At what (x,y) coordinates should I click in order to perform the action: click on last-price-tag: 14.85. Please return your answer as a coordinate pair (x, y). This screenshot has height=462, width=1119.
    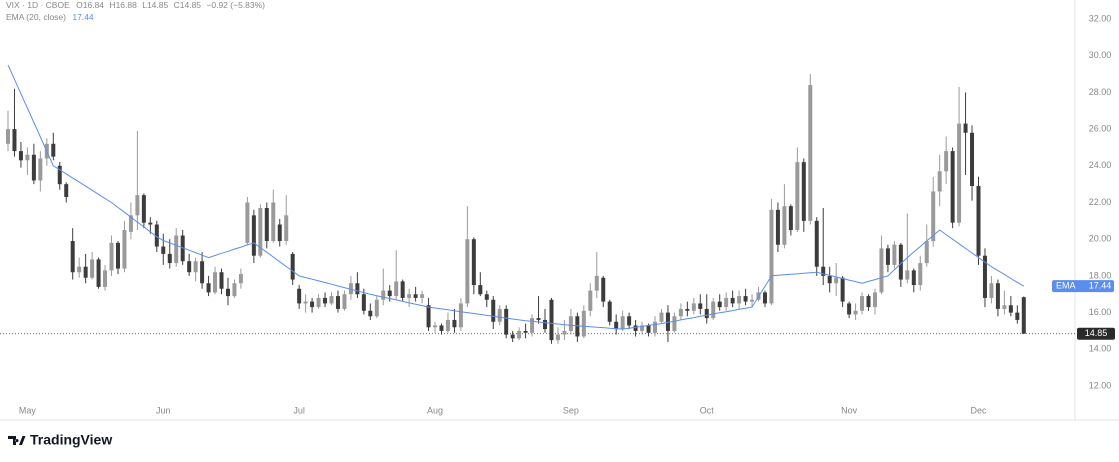
    Looking at the image, I should click on (1096, 333).